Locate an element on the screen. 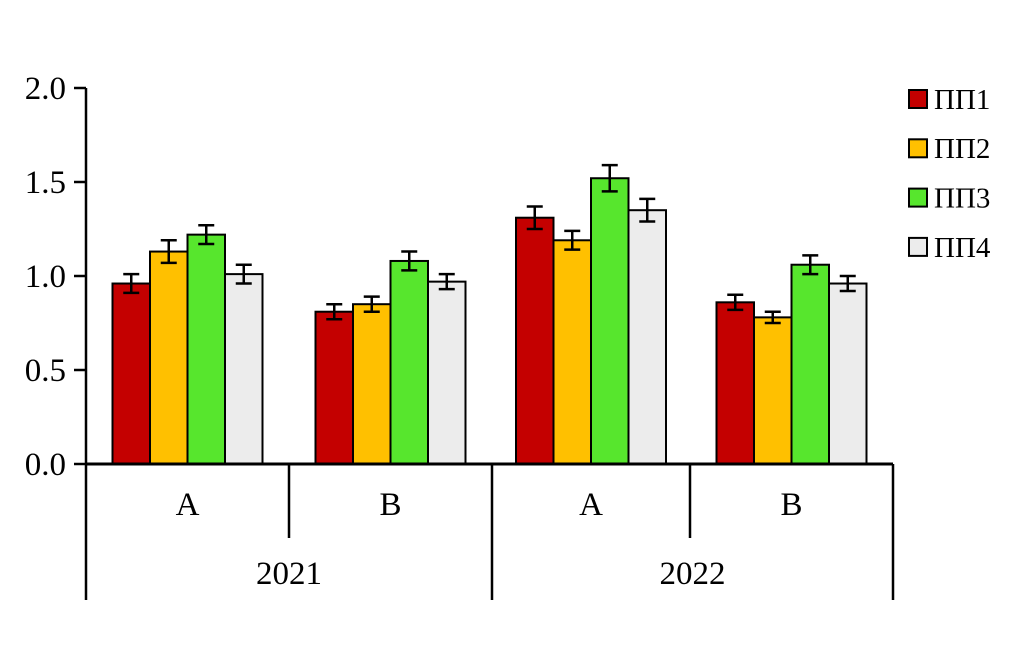 The width and height of the screenshot is (1011, 671). bar-series1-group4 is located at coordinates (735, 383).